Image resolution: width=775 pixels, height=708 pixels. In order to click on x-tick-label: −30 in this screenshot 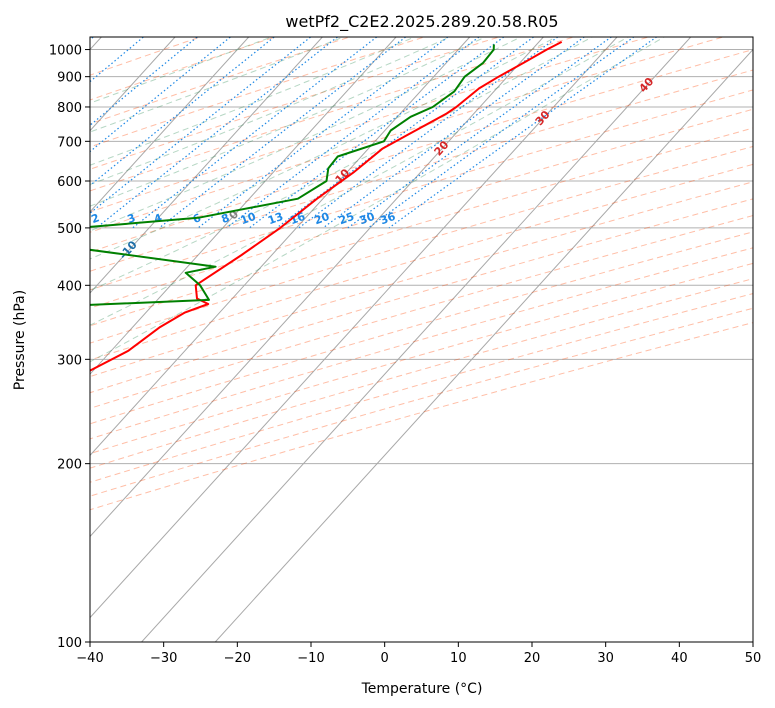, I will do `click(163, 658)`.